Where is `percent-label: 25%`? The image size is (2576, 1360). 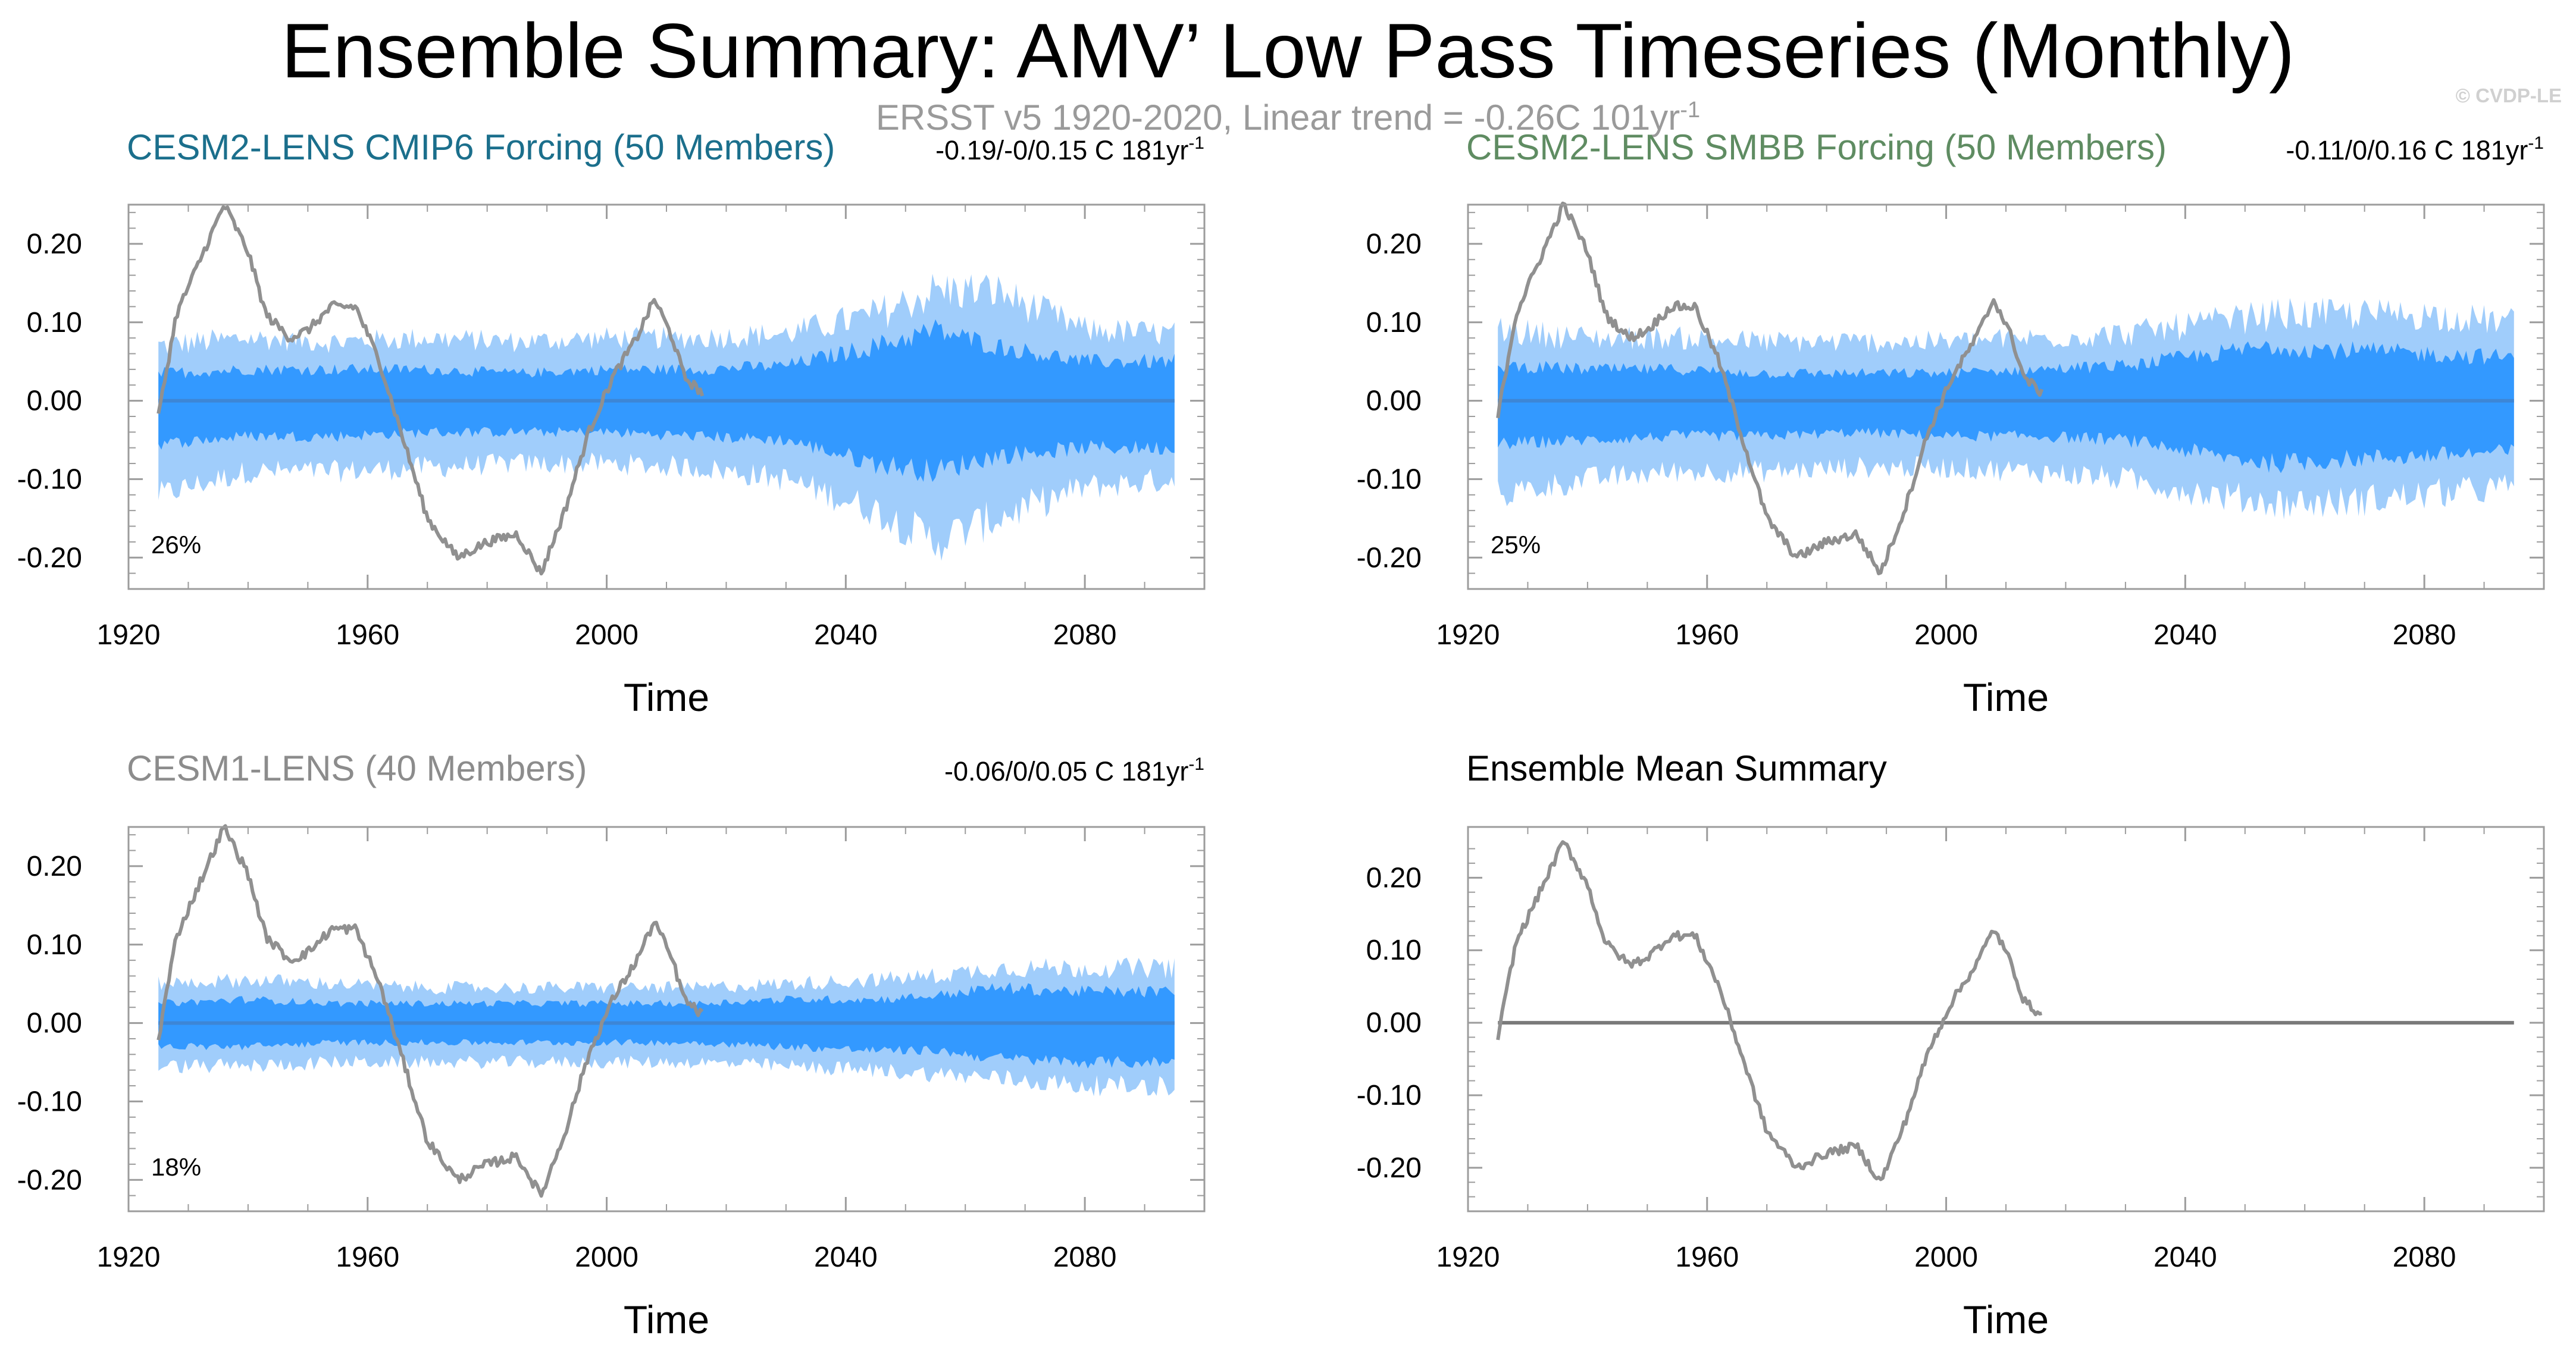 percent-label: 25% is located at coordinates (1516, 545).